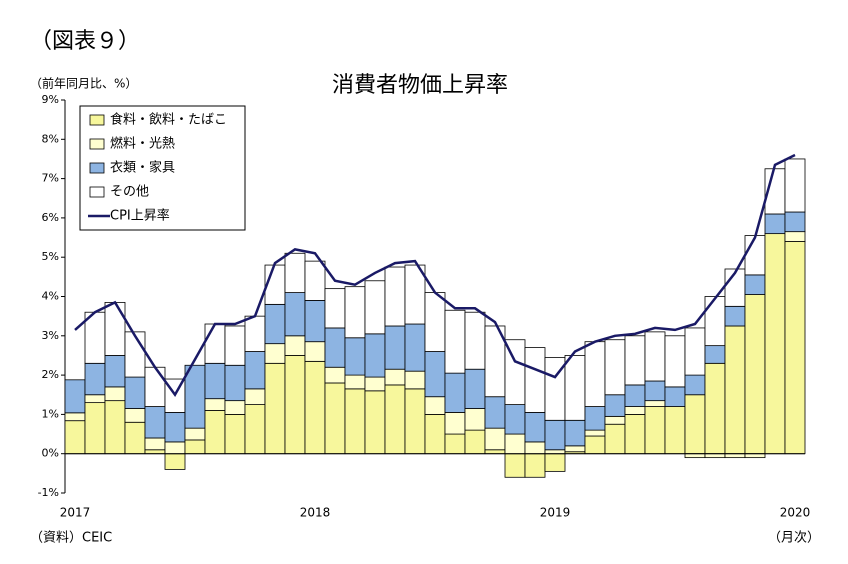 The image size is (848, 564). Describe the element at coordinates (50, 335) in the screenshot. I see `y-tick-label: 3%` at that location.